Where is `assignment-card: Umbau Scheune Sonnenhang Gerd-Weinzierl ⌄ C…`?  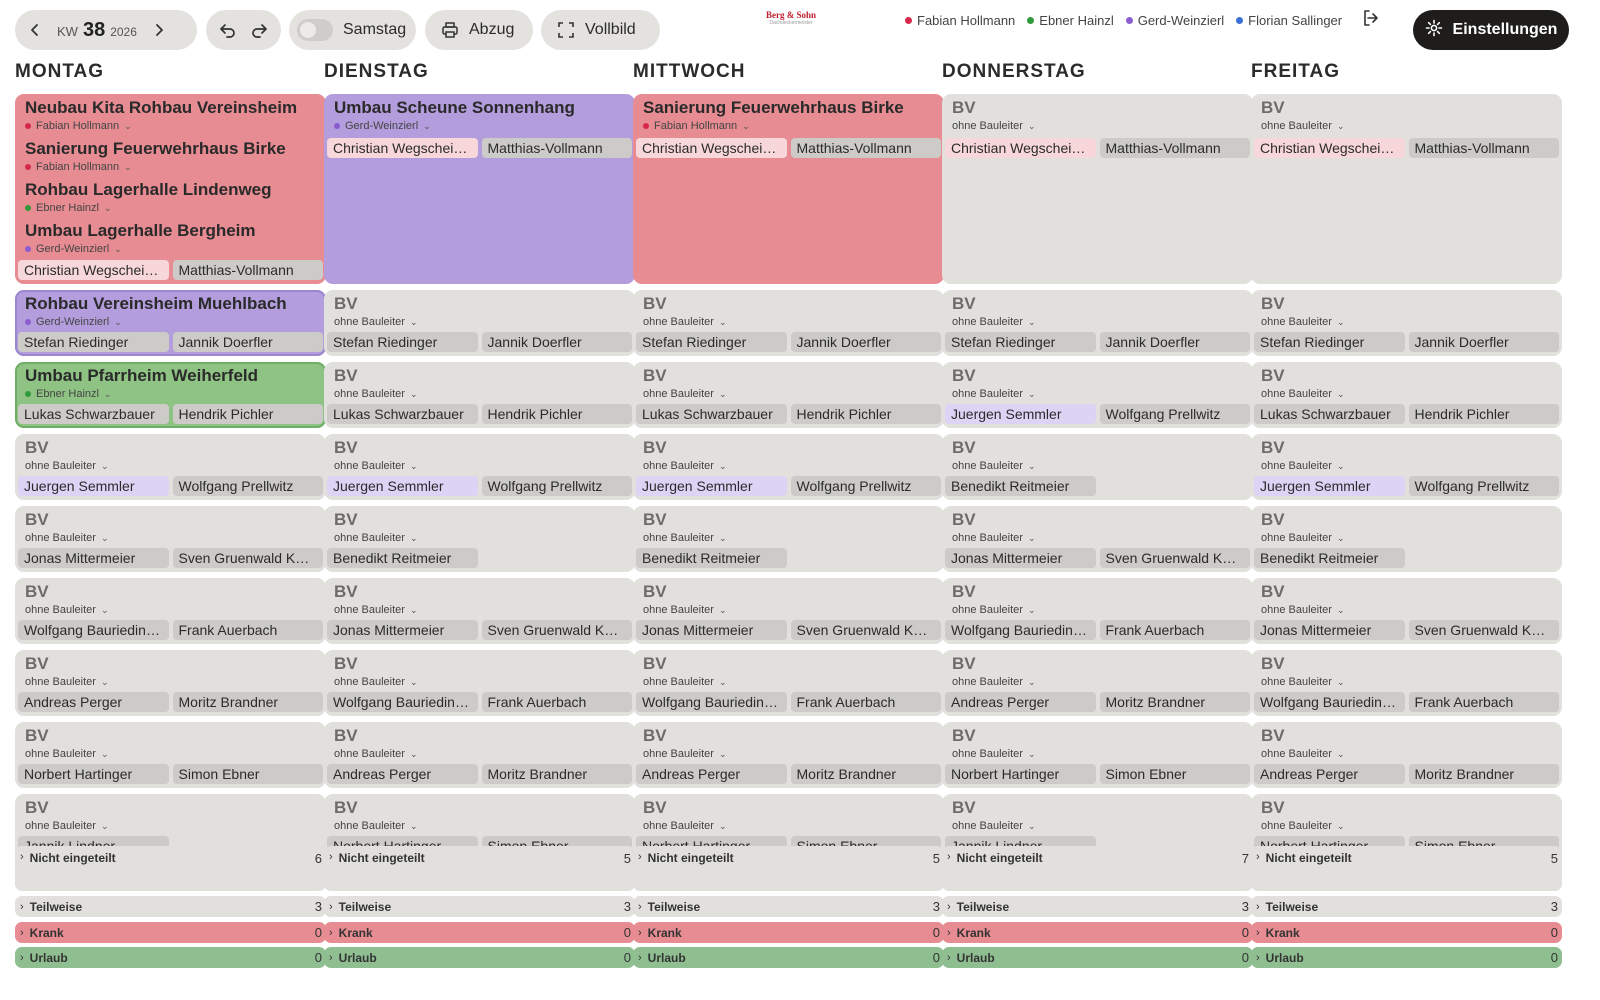
assignment-card: Umbau Scheune Sonnenhang Gerd-Weinzierl ⌄ C… is located at coordinates (479, 189).